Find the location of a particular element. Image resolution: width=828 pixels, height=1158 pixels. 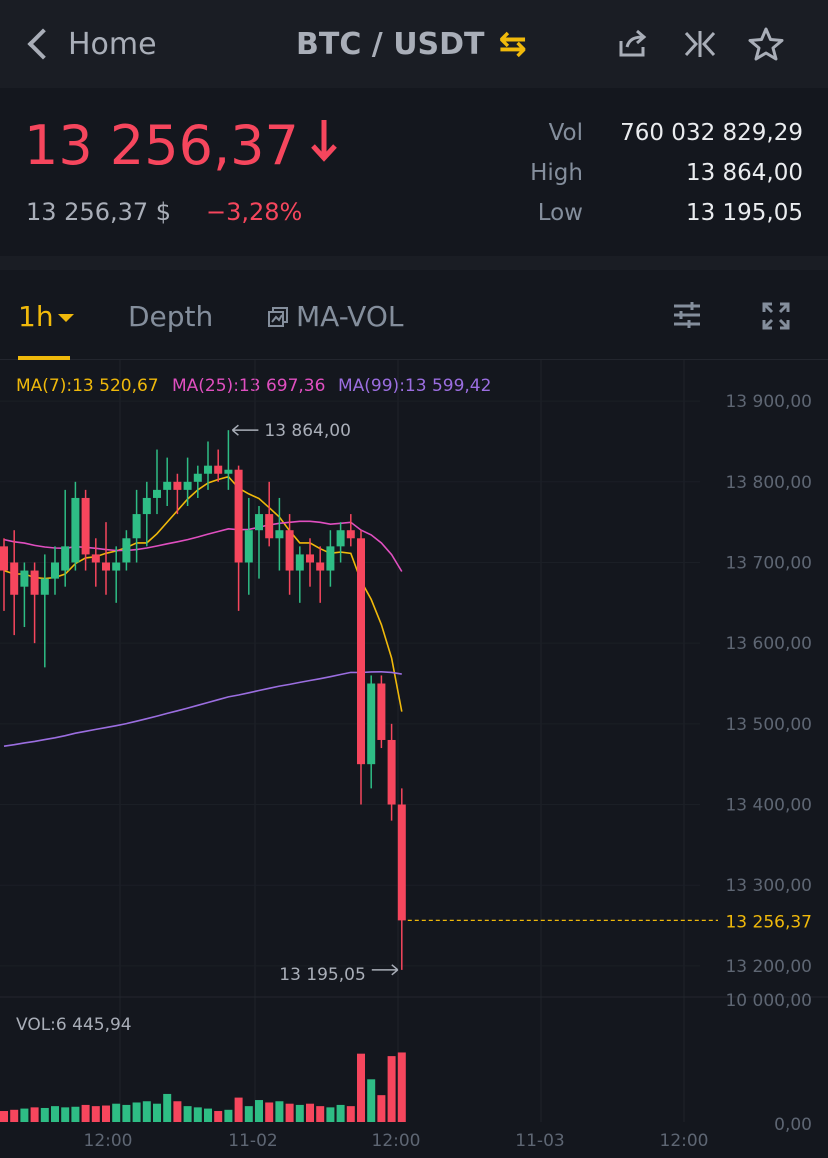

price-usd: 13 256,37 $ is located at coordinates (99, 212).